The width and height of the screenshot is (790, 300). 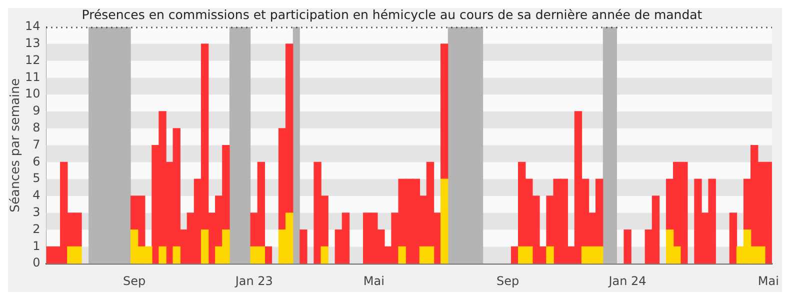 What do you see at coordinates (627, 281) in the screenshot?
I see `x-tick-label: Jan 24` at bounding box center [627, 281].